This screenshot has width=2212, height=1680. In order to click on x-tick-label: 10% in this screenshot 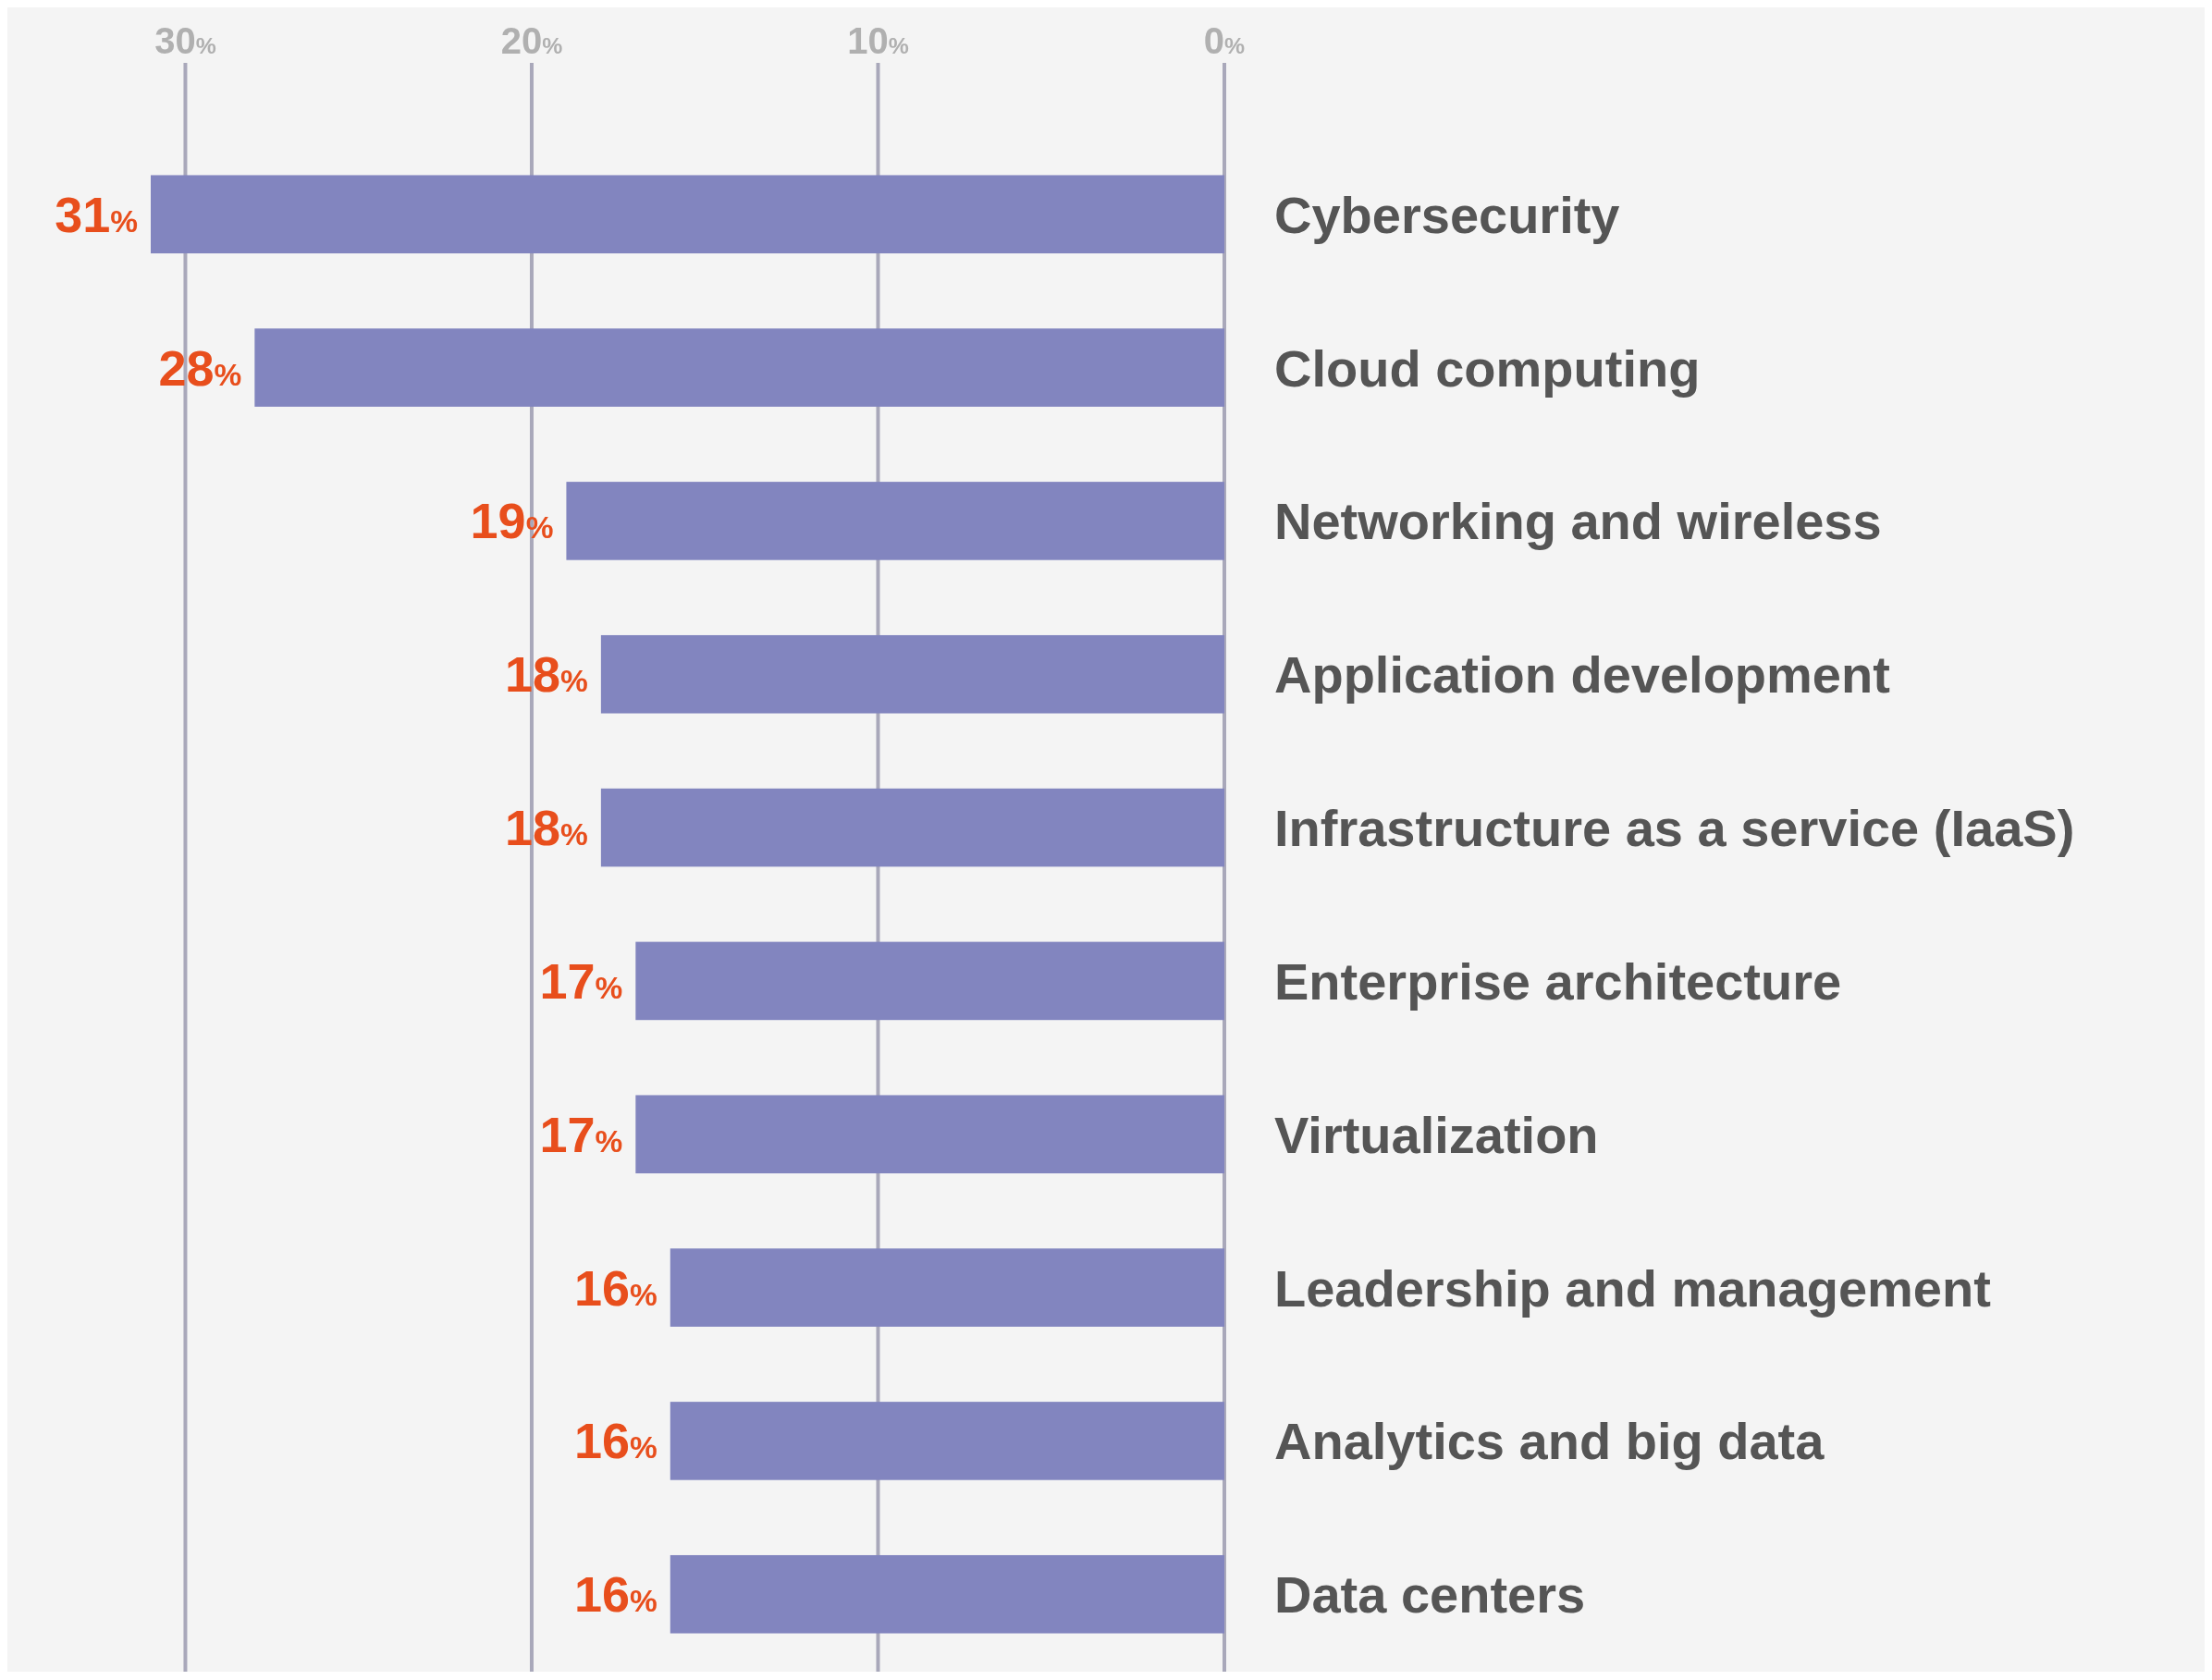, I will do `click(878, 40)`.